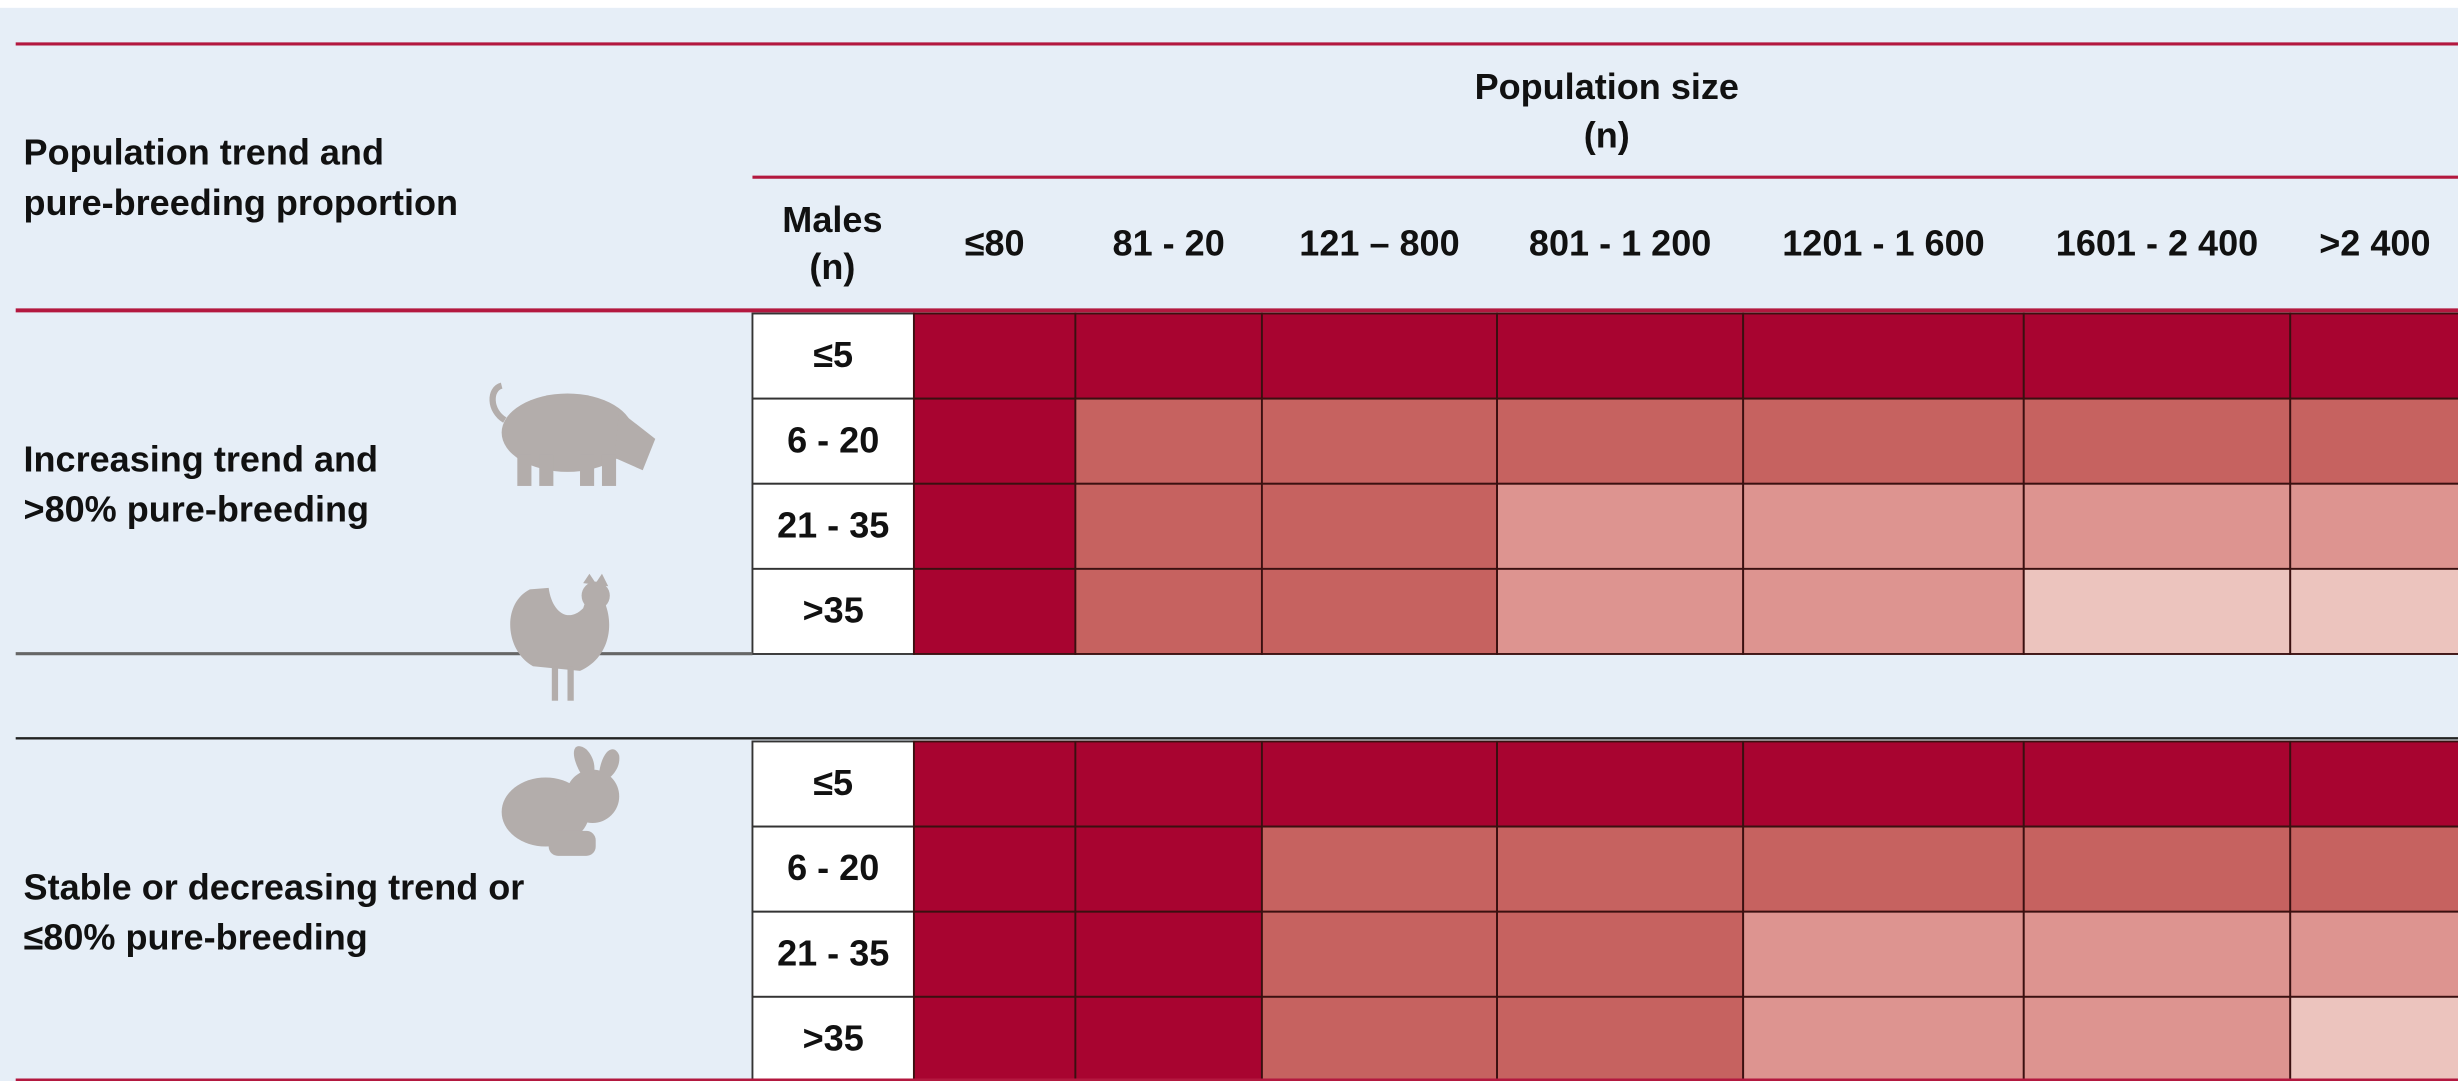 This screenshot has width=2458, height=1081. I want to click on row-header: Population trend and, so click(204, 152).